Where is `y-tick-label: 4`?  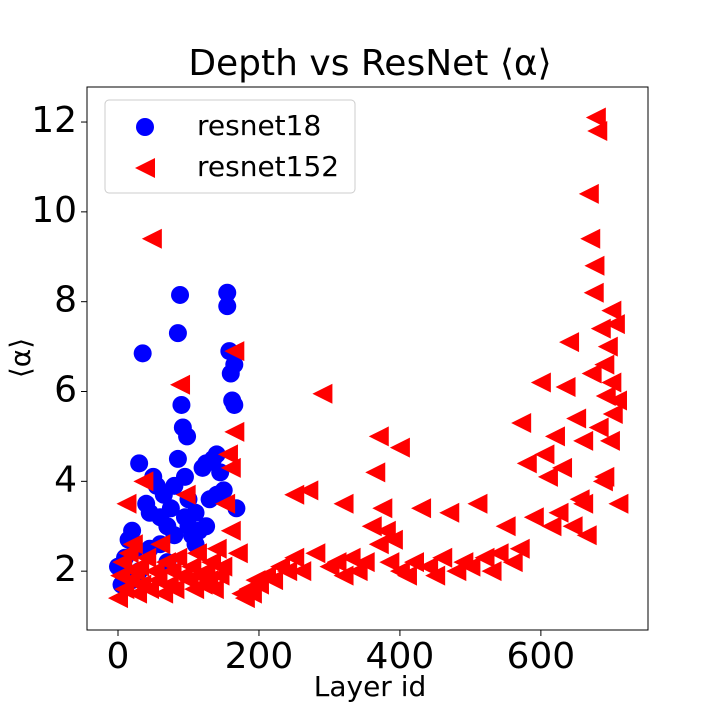 y-tick-label: 4 is located at coordinates (65, 479).